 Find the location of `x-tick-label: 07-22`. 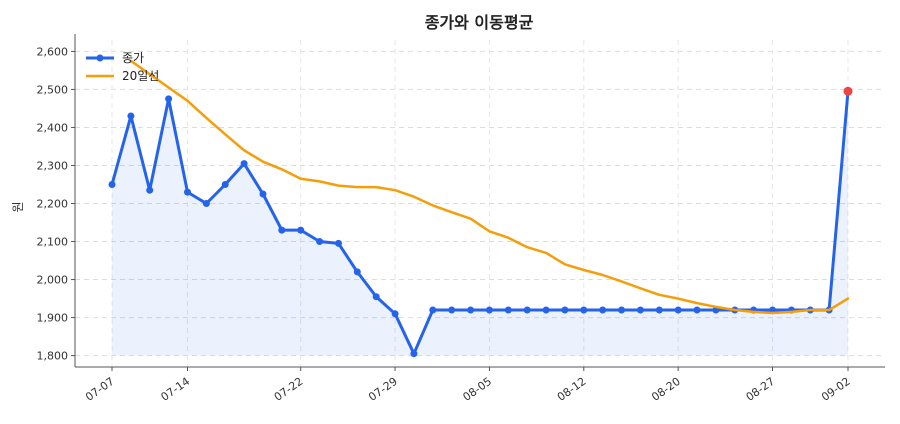

x-tick-label: 07-22 is located at coordinates (289, 389).